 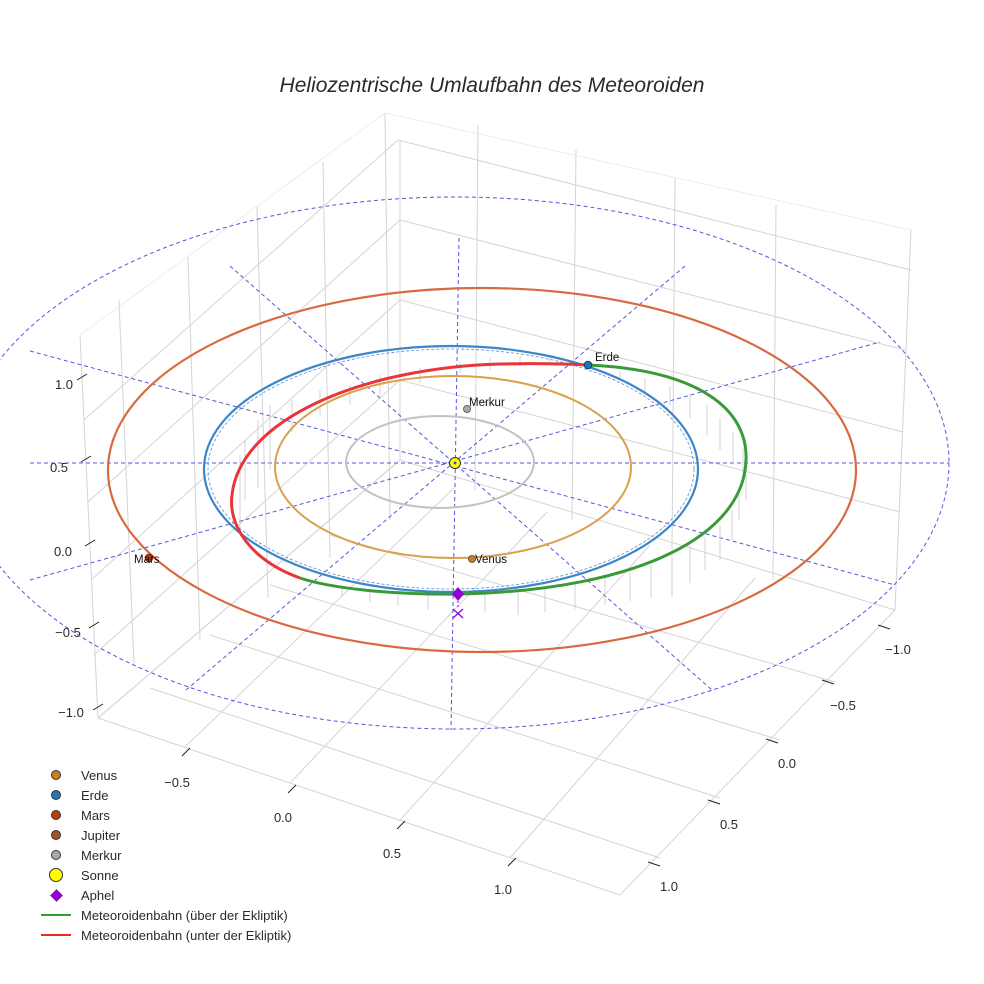 I want to click on sun-center-dot, so click(x=455, y=463).